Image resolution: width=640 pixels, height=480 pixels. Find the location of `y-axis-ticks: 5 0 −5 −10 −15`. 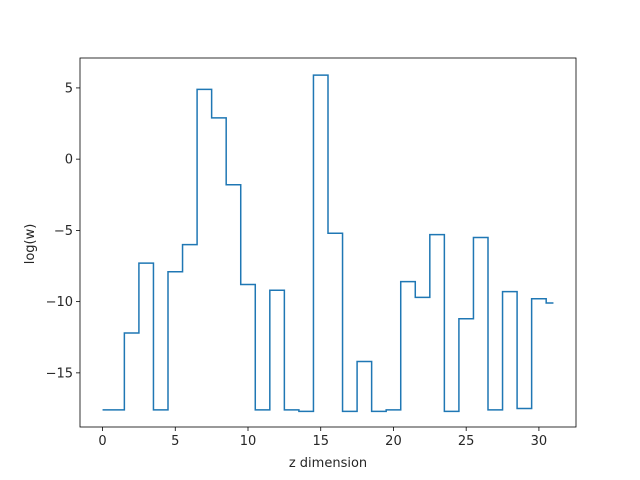

y-axis-ticks: 5 0 −5 −10 −15 is located at coordinates (63, 231).